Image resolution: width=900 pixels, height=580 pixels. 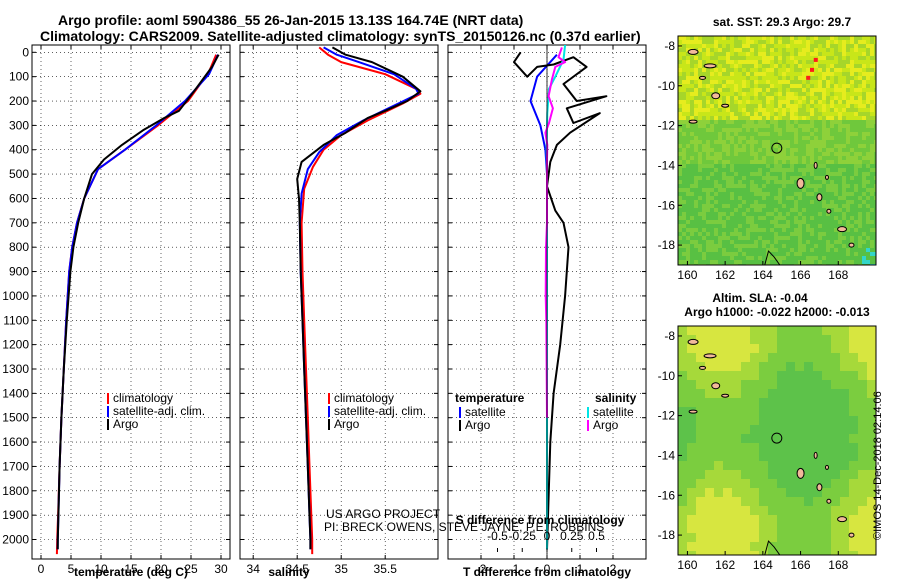 I want to click on sla-map-ytick-label: -10, so click(x=667, y=376).